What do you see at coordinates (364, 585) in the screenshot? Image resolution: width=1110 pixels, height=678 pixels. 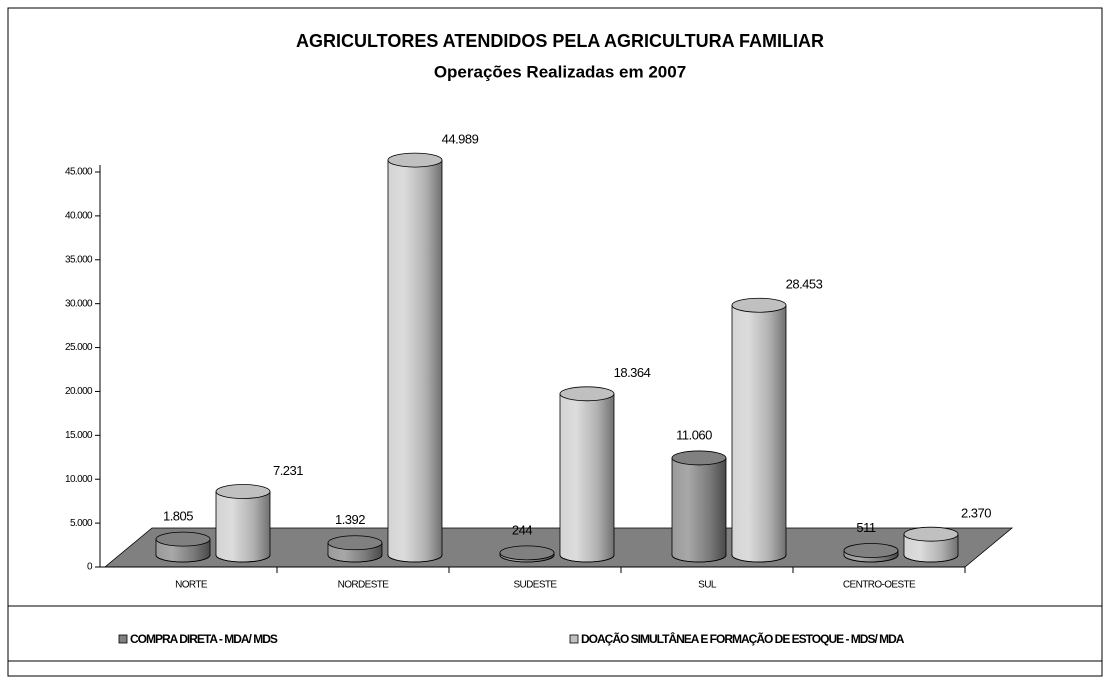 I see `x-tick-label: NORDESTE` at bounding box center [364, 585].